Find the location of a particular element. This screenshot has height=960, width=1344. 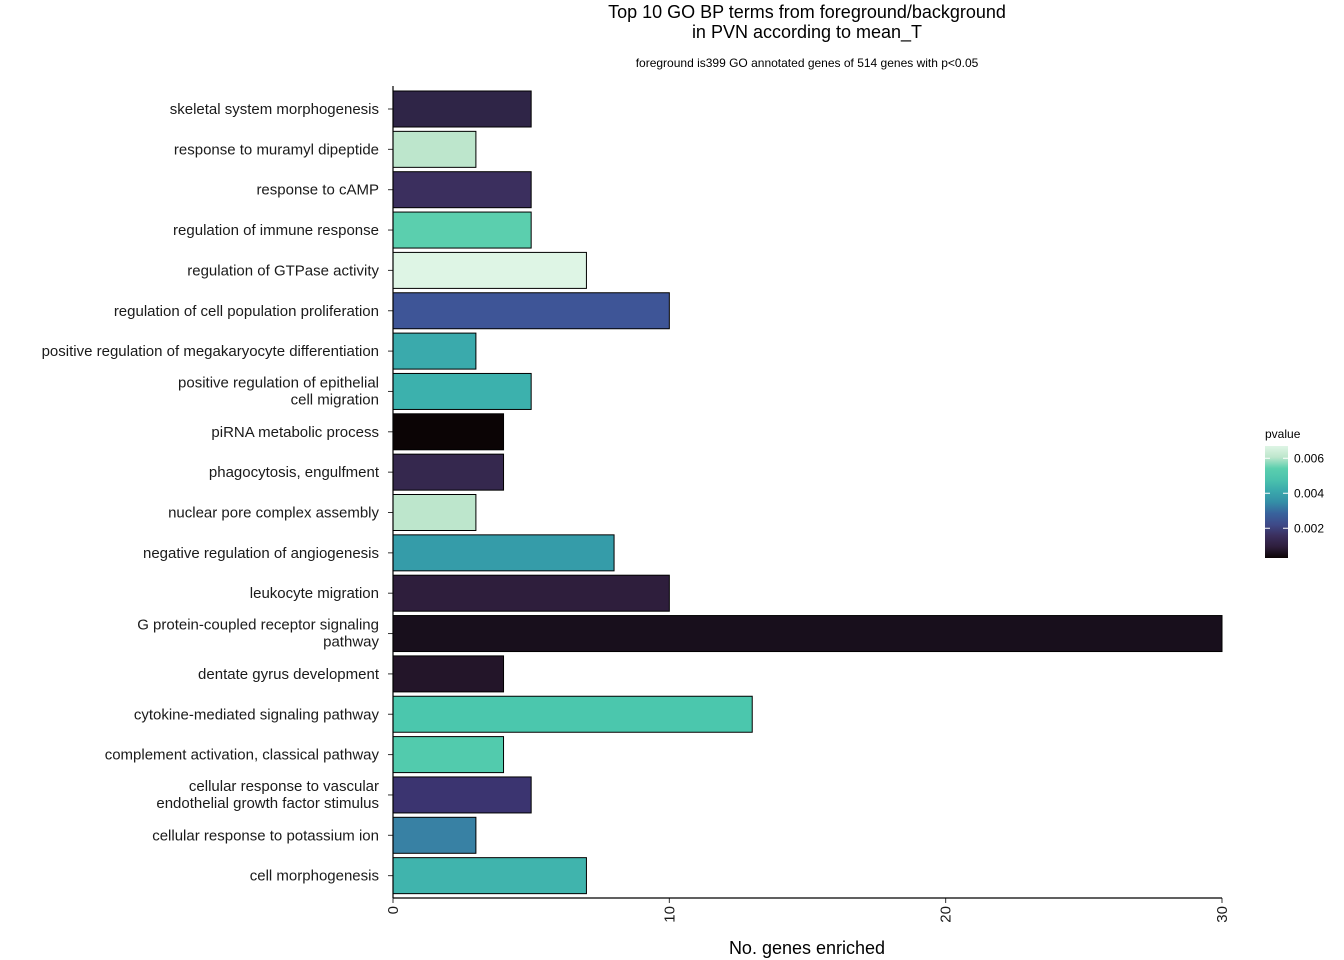

x-axis-label: No. genes enriched is located at coordinates (807, 948).